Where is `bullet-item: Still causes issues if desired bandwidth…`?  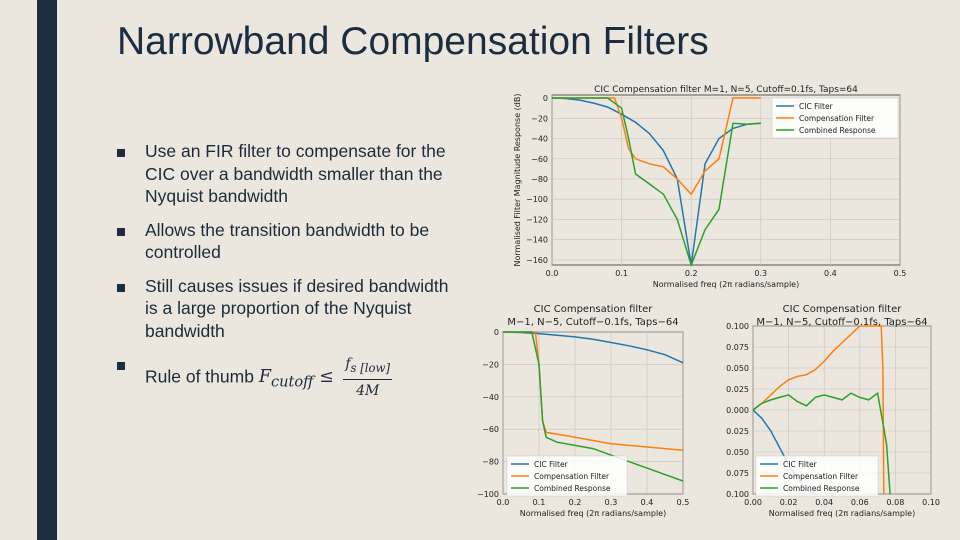 bullet-item: Still causes issues if desired bandwidth… is located at coordinates (287, 309).